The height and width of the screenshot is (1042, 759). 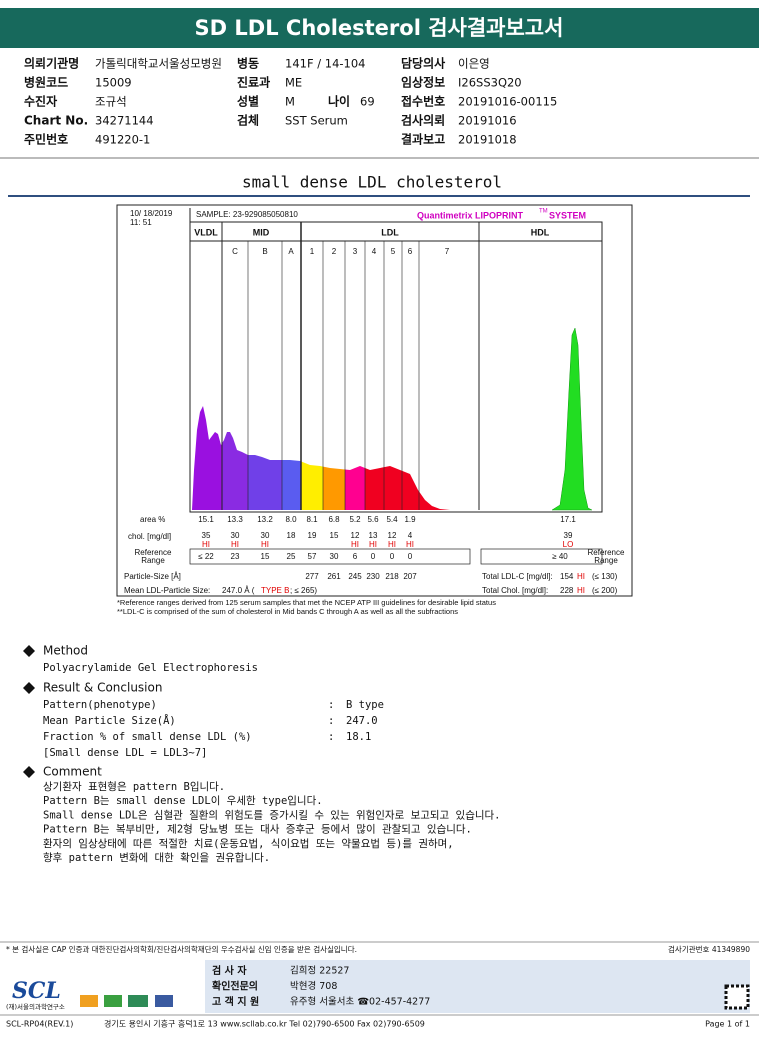 I want to click on field-value: I26SS3Q20, so click(x=490, y=83).